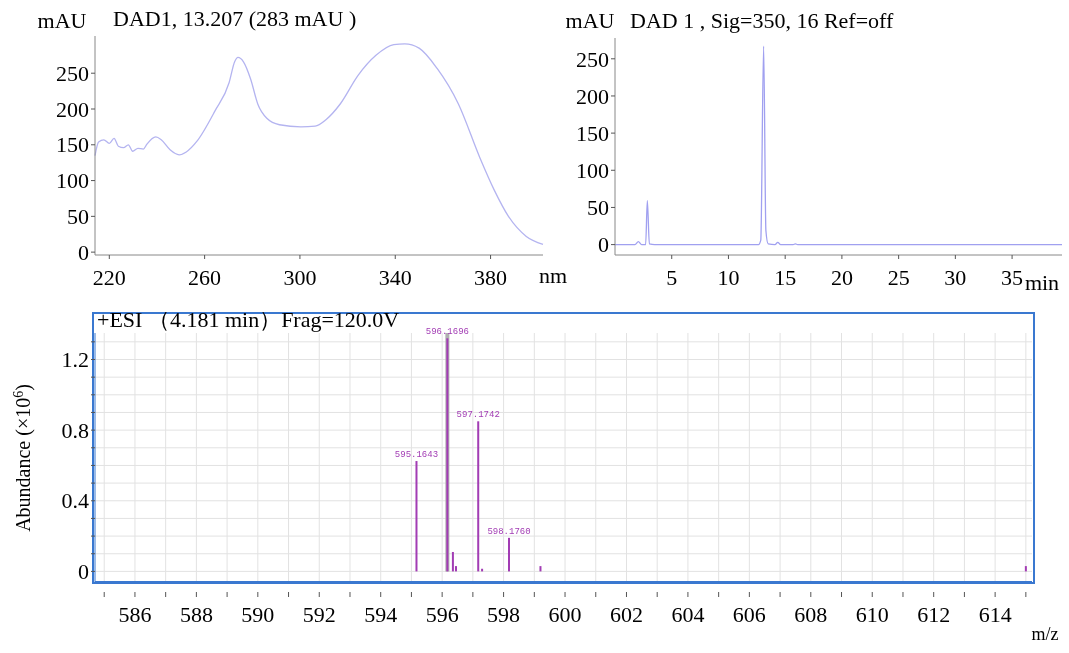 This screenshot has width=1069, height=653. I want to click on x-tick-label: 588, so click(196, 614).